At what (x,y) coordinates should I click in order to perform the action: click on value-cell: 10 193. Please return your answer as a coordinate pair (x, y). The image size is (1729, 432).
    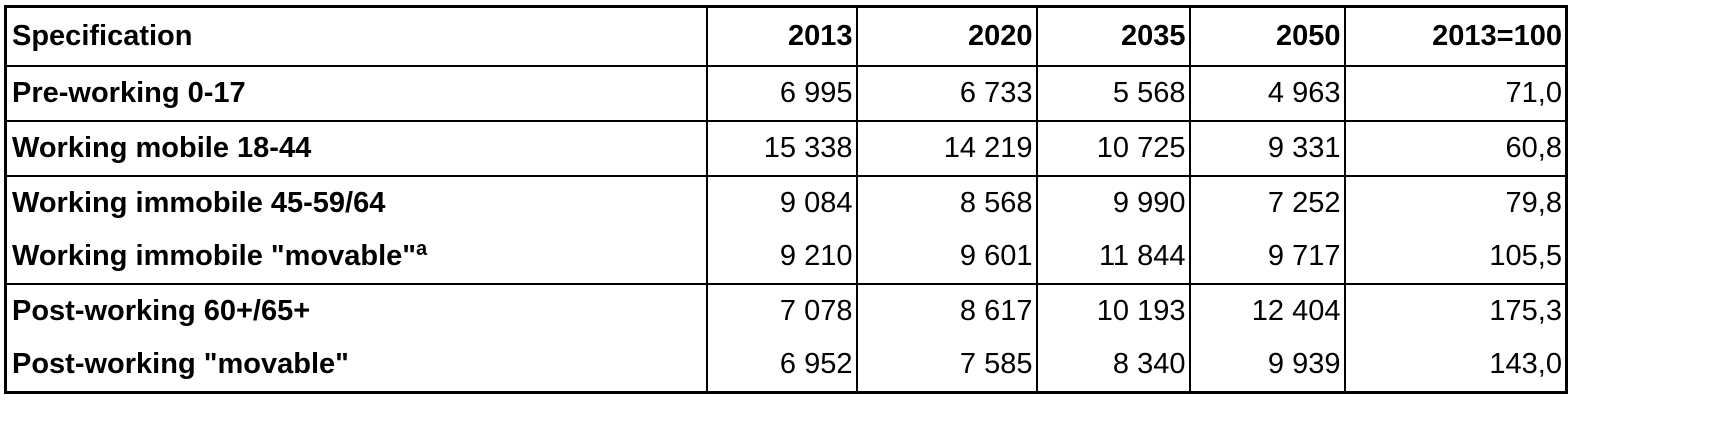
    Looking at the image, I should click on (1113, 310).